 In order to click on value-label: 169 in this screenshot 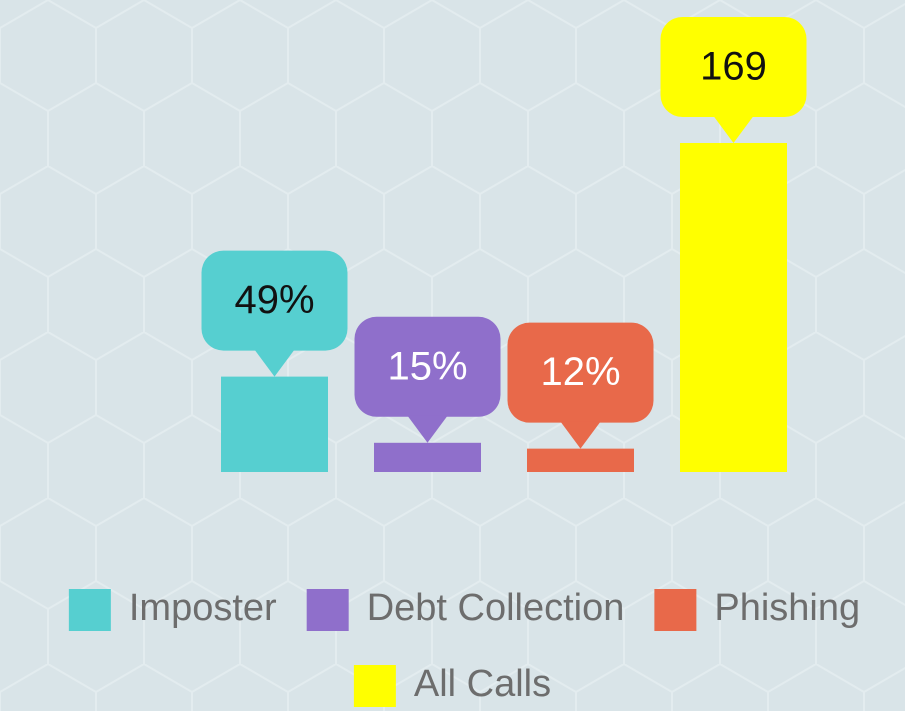, I will do `click(733, 67)`.